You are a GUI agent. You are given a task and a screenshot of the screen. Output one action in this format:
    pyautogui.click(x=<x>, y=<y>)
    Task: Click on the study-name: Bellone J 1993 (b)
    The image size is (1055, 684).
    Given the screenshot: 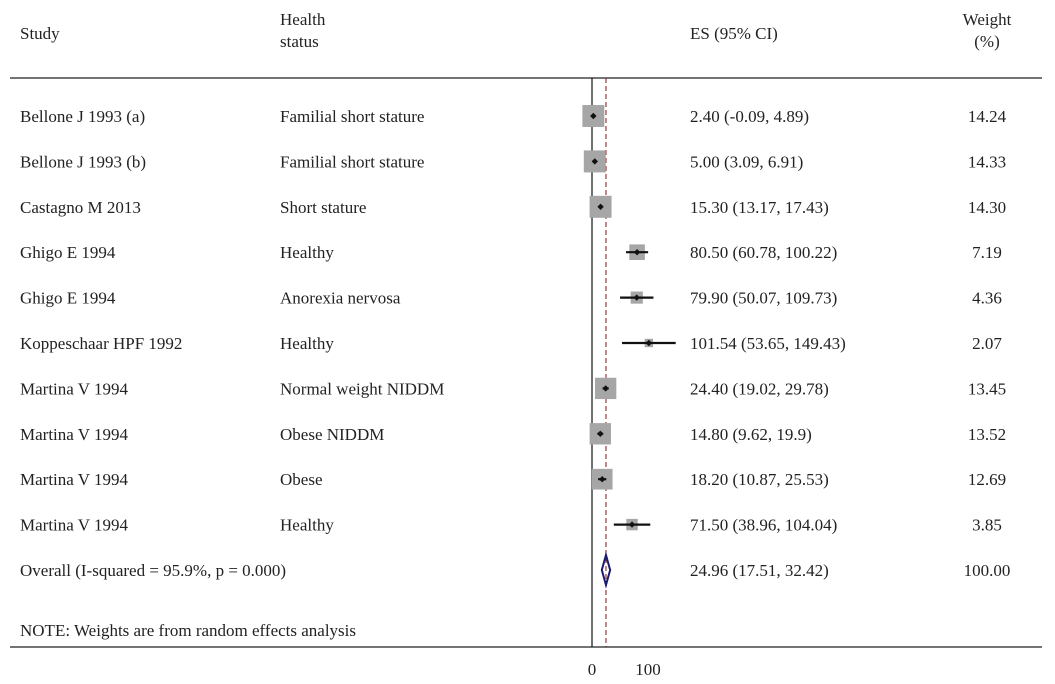 What is the action you would take?
    pyautogui.click(x=83, y=161)
    